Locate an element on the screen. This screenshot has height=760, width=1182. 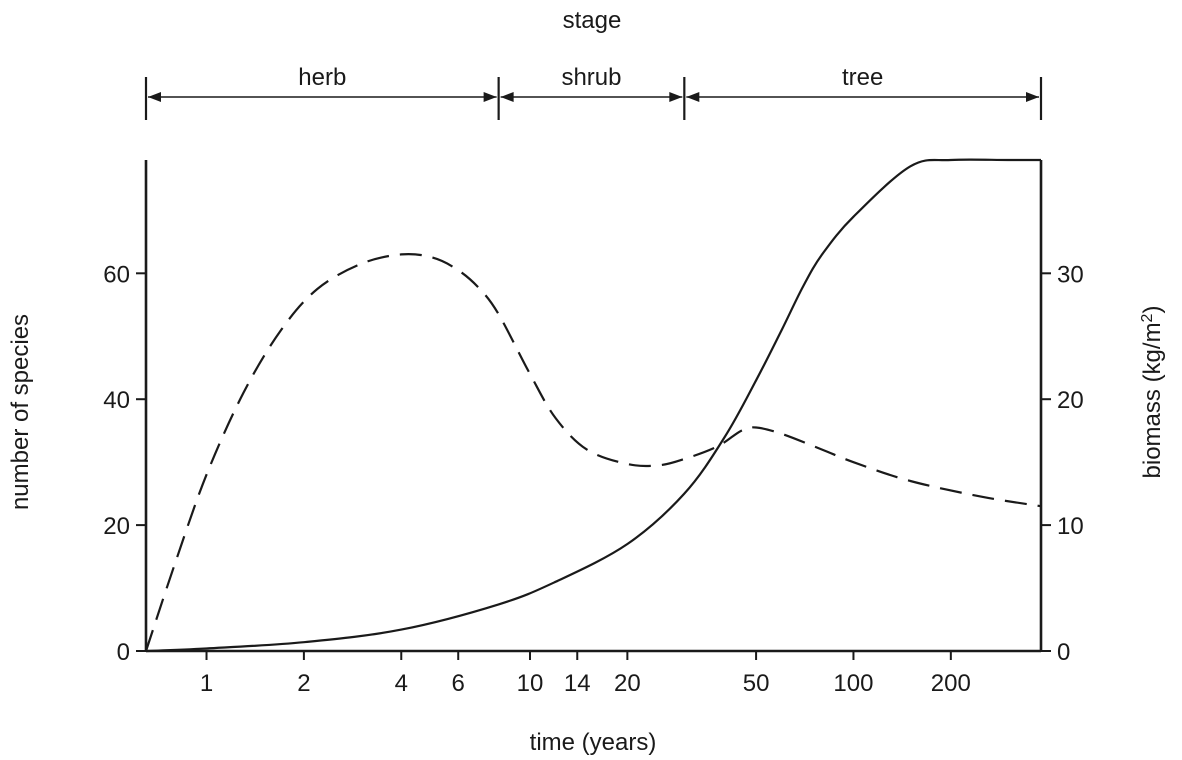
y-axis-title-right-sup: 2 is located at coordinates (1147, 317).